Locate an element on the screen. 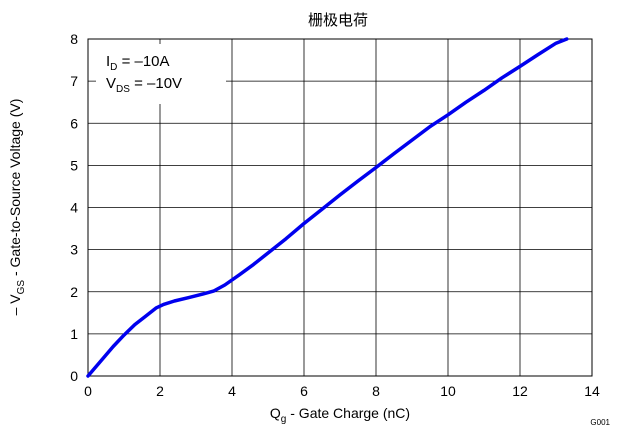  x-tick-label: 14 is located at coordinates (592, 391).